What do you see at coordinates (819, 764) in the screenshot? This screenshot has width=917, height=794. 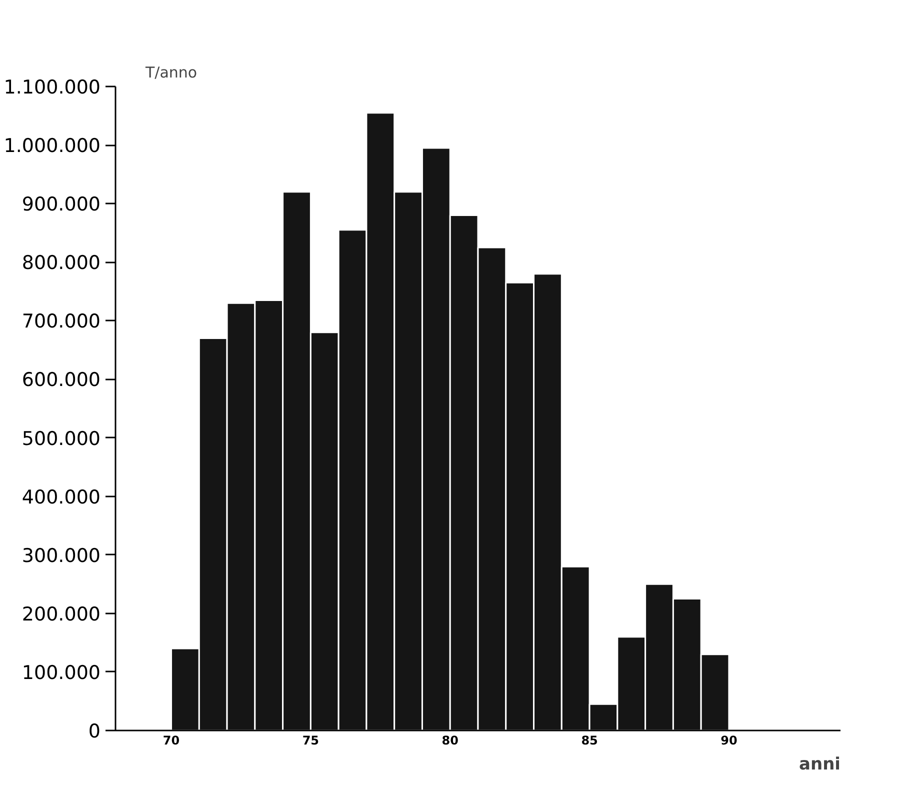 I see `x-axis-title: anni` at bounding box center [819, 764].